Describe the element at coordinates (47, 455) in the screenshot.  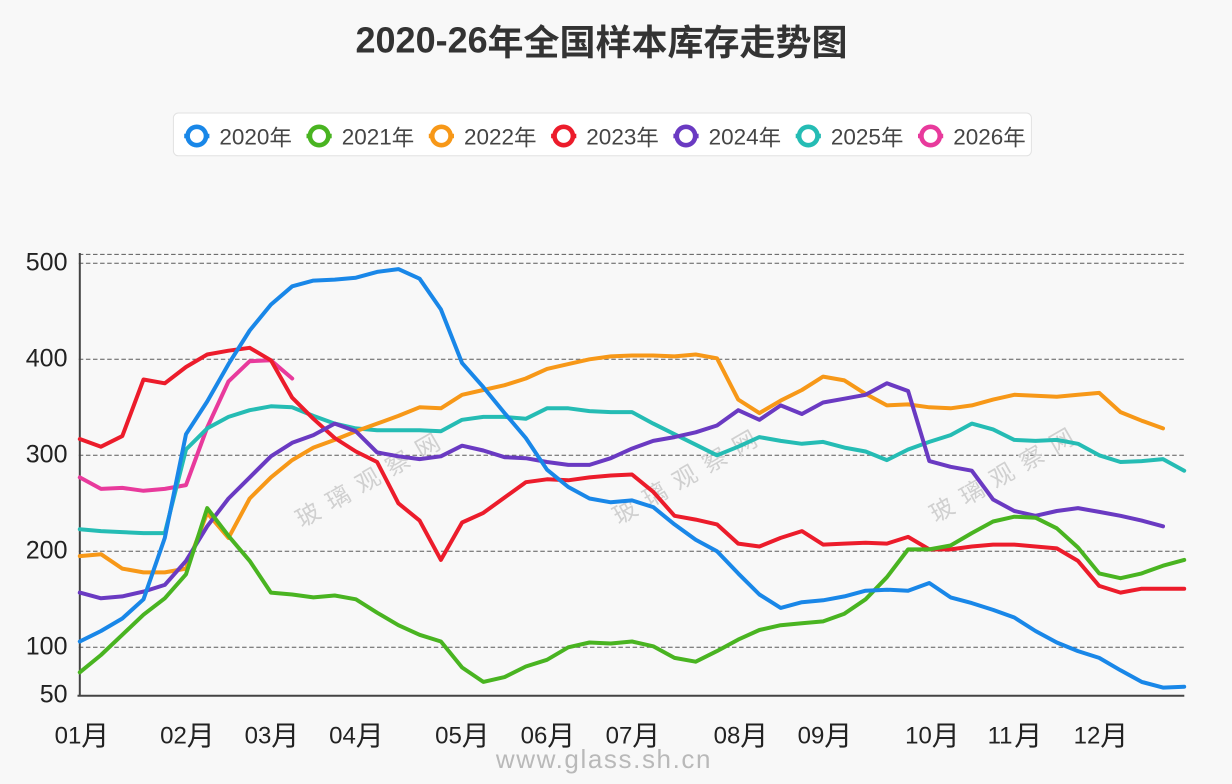
I see `svg-text: 300` at that location.